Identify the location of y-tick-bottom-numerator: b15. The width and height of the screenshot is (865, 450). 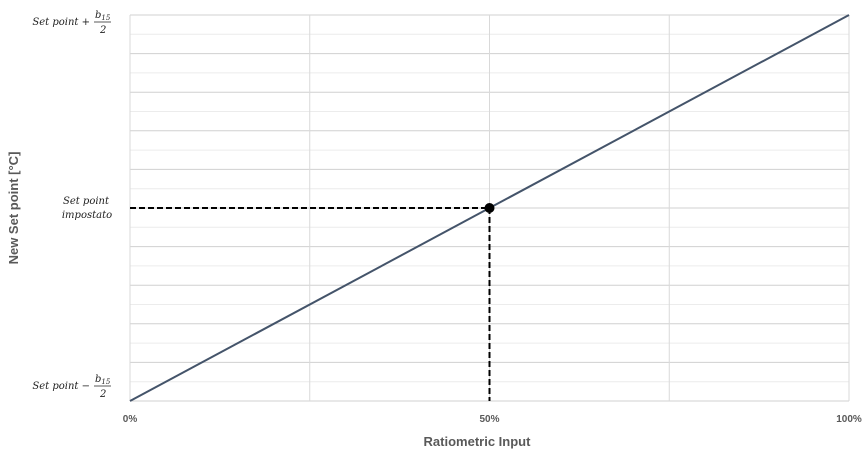
(103, 380).